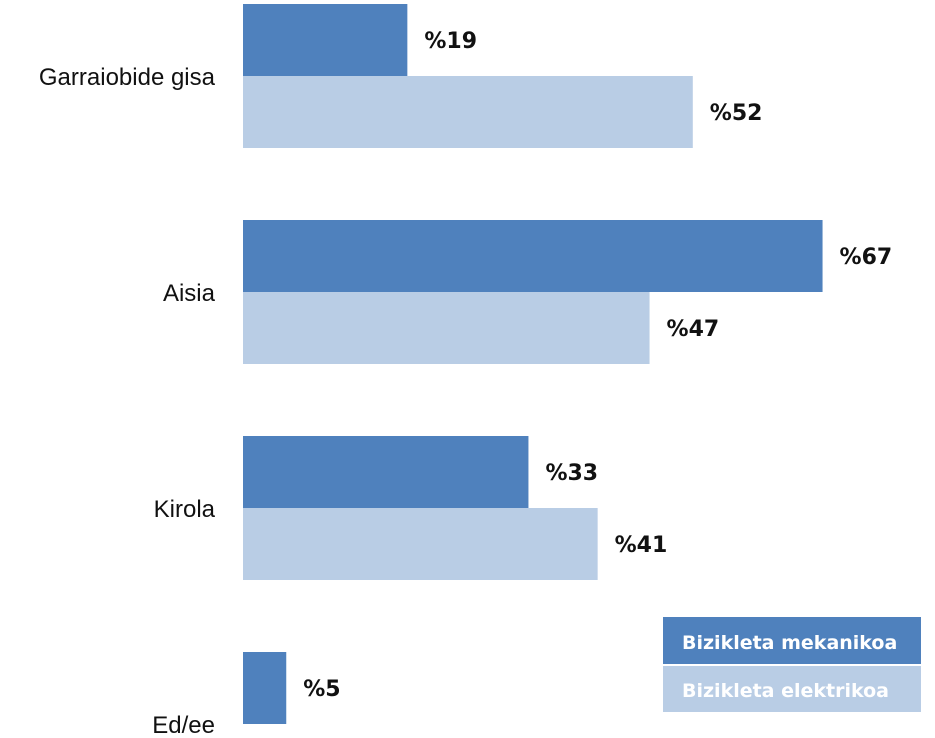  I want to click on category-label-kirola: Kirola, so click(185, 509).